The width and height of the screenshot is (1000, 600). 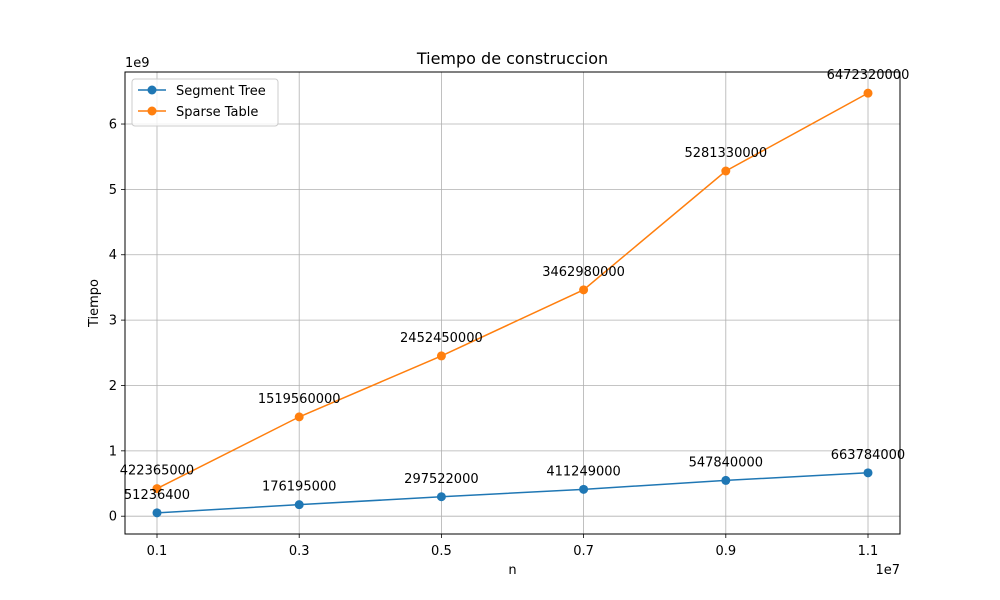 What do you see at coordinates (152, 111) in the screenshot?
I see `legend-marker-sparse-table` at bounding box center [152, 111].